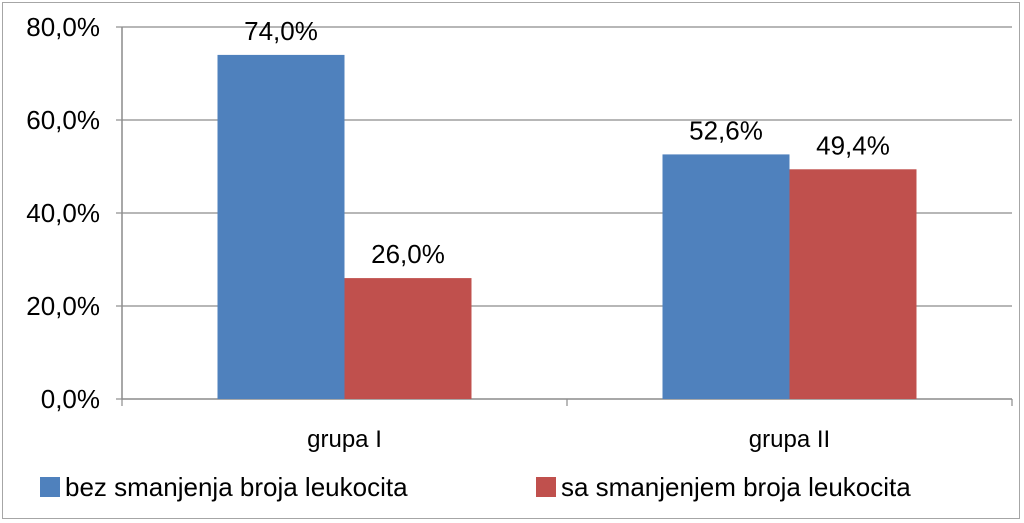 The width and height of the screenshot is (1024, 523). Describe the element at coordinates (344, 439) in the screenshot. I see `x-category-label: grupa I` at that location.